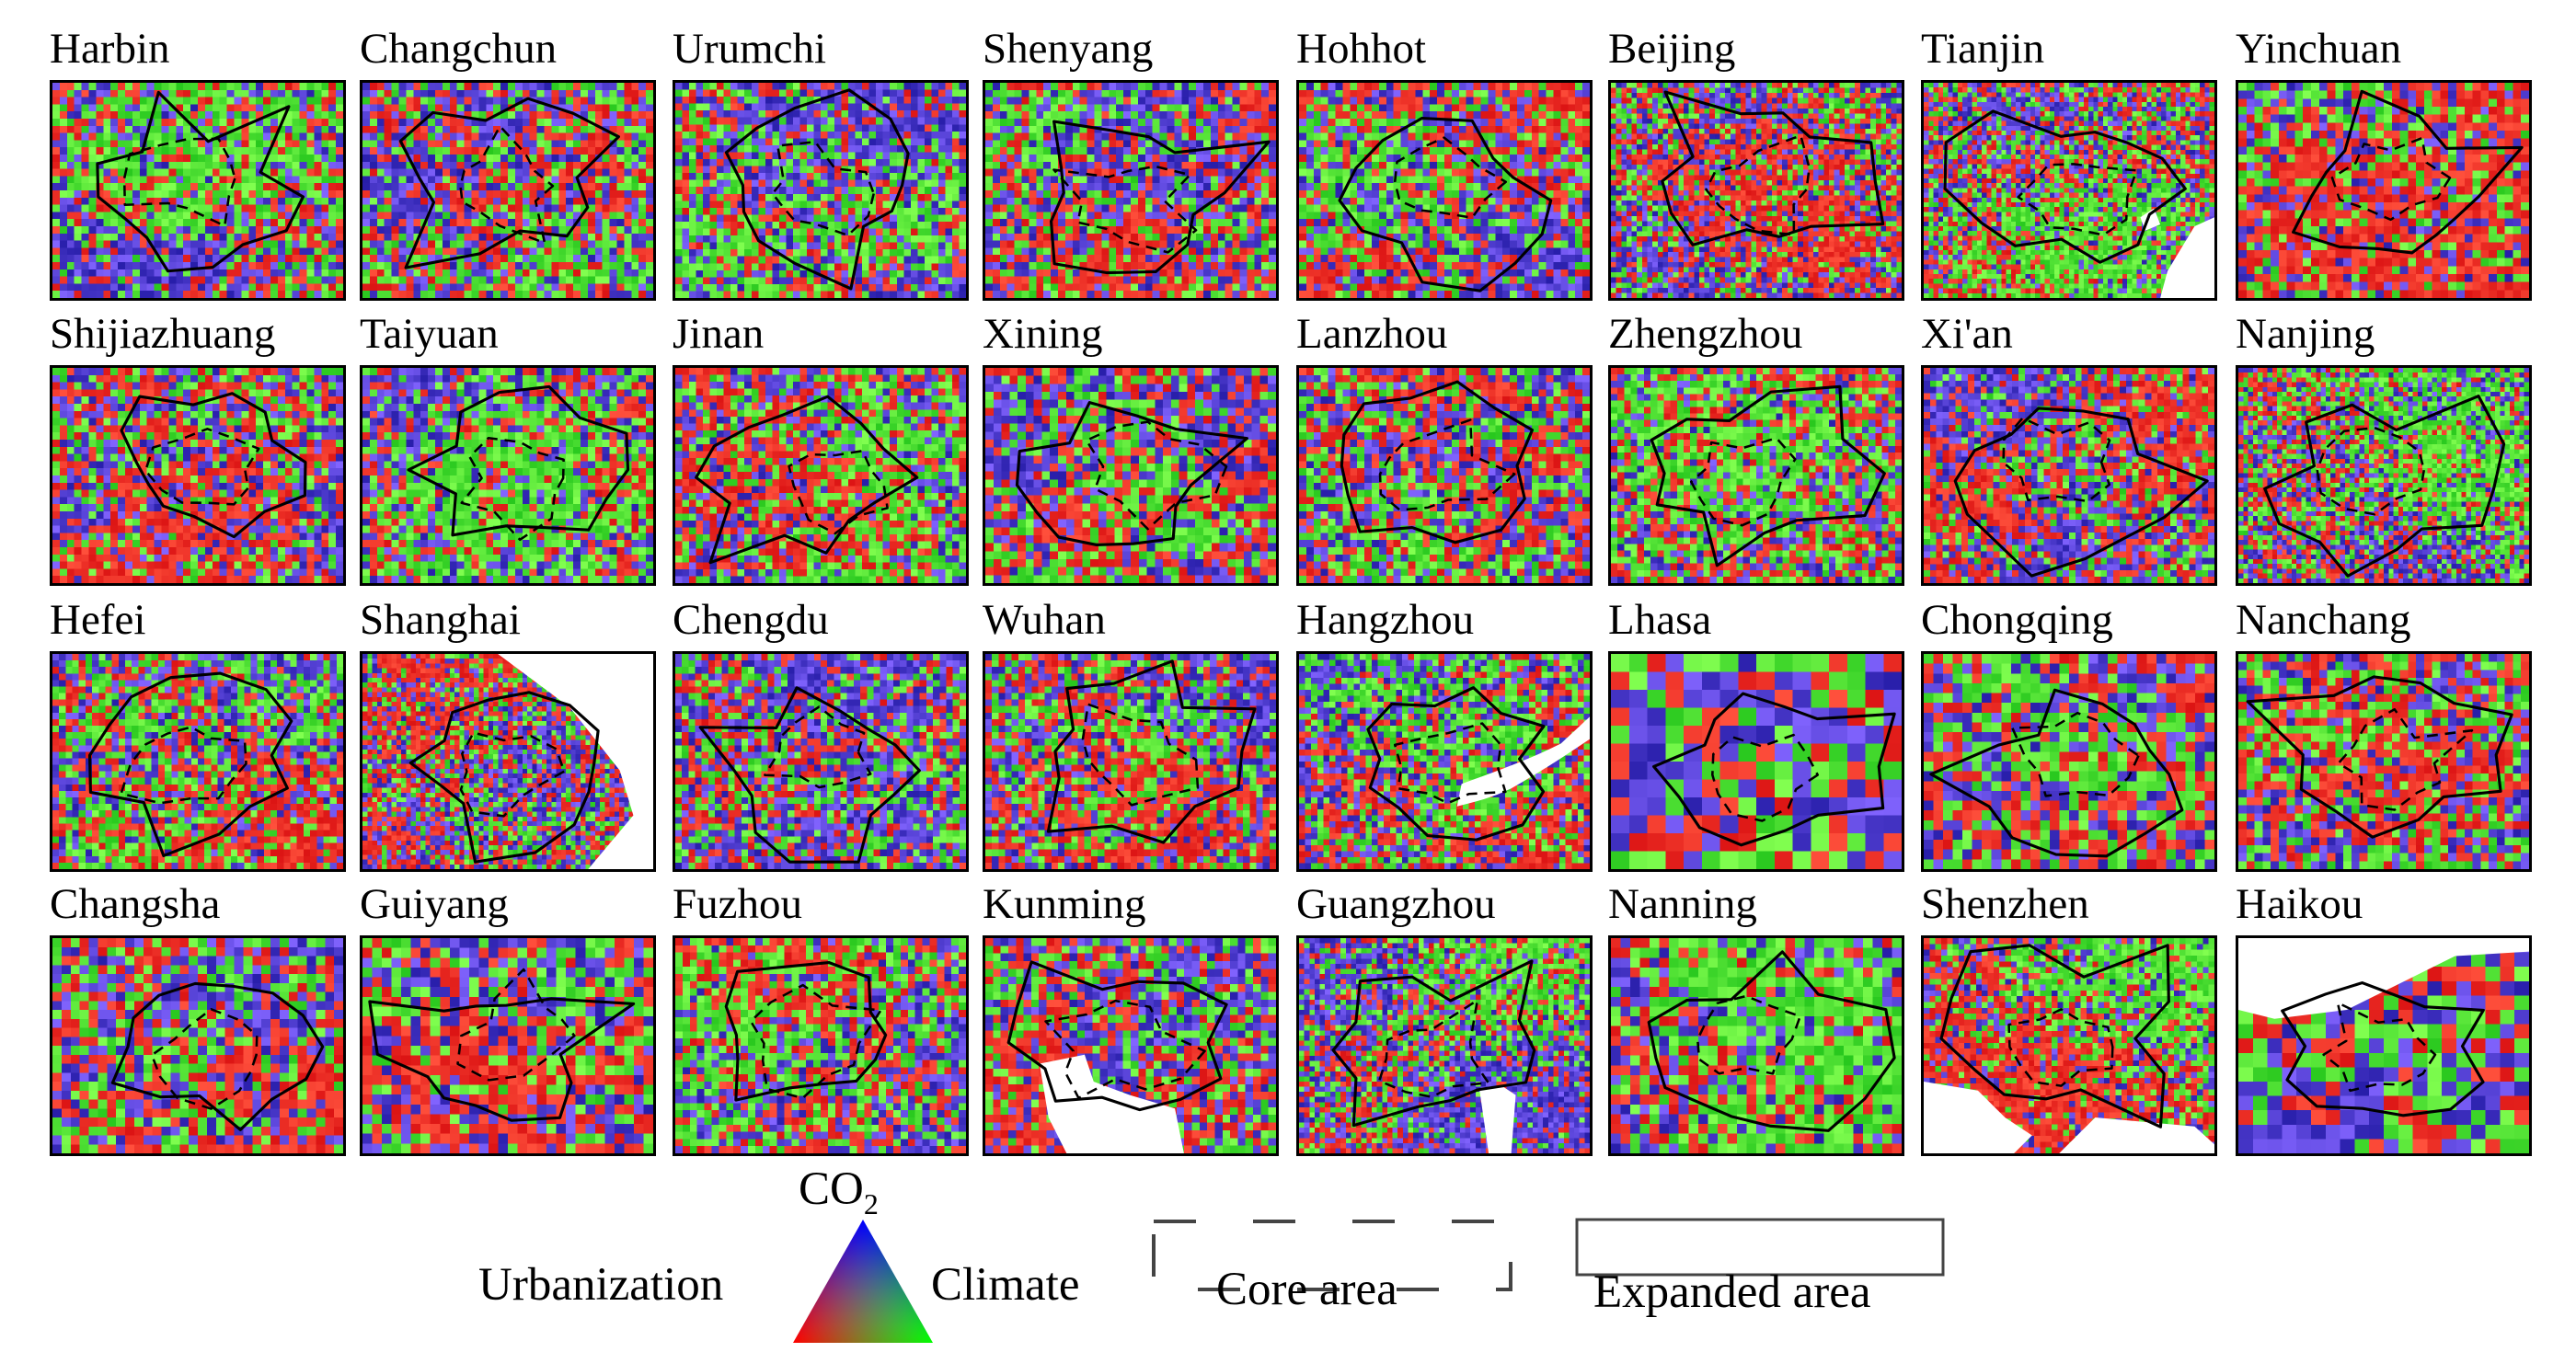 Image resolution: width=2576 pixels, height=1352 pixels. What do you see at coordinates (1385, 620) in the screenshot?
I see `city-label-hangzhou: Hangzhou` at bounding box center [1385, 620].